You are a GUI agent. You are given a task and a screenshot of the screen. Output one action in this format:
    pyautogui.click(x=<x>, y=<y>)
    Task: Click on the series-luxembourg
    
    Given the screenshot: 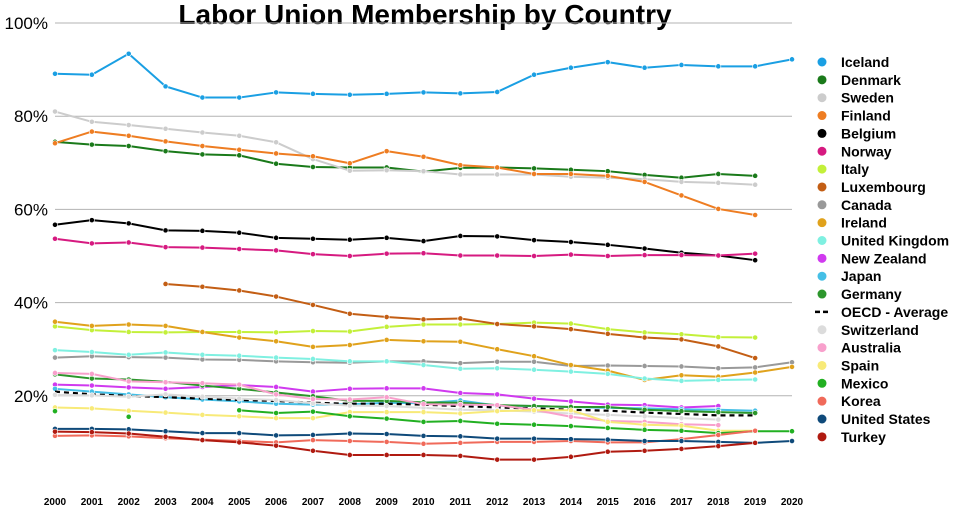 What is the action you would take?
    pyautogui.click(x=460, y=321)
    